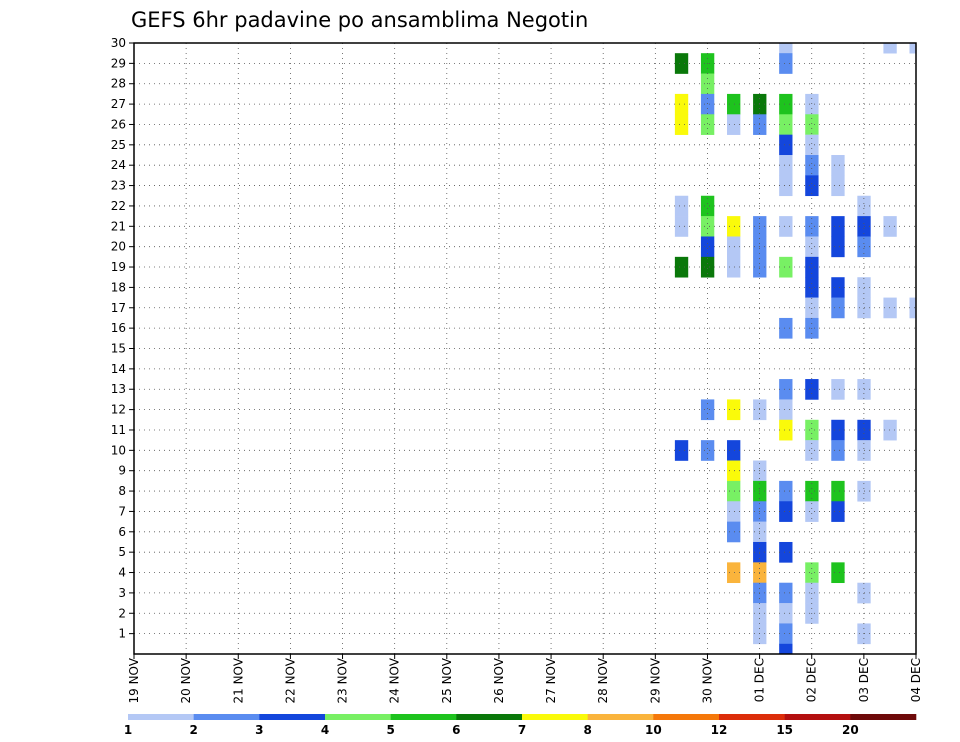  I want to click on x-tick-label: 22 NOV, so click(290, 680).